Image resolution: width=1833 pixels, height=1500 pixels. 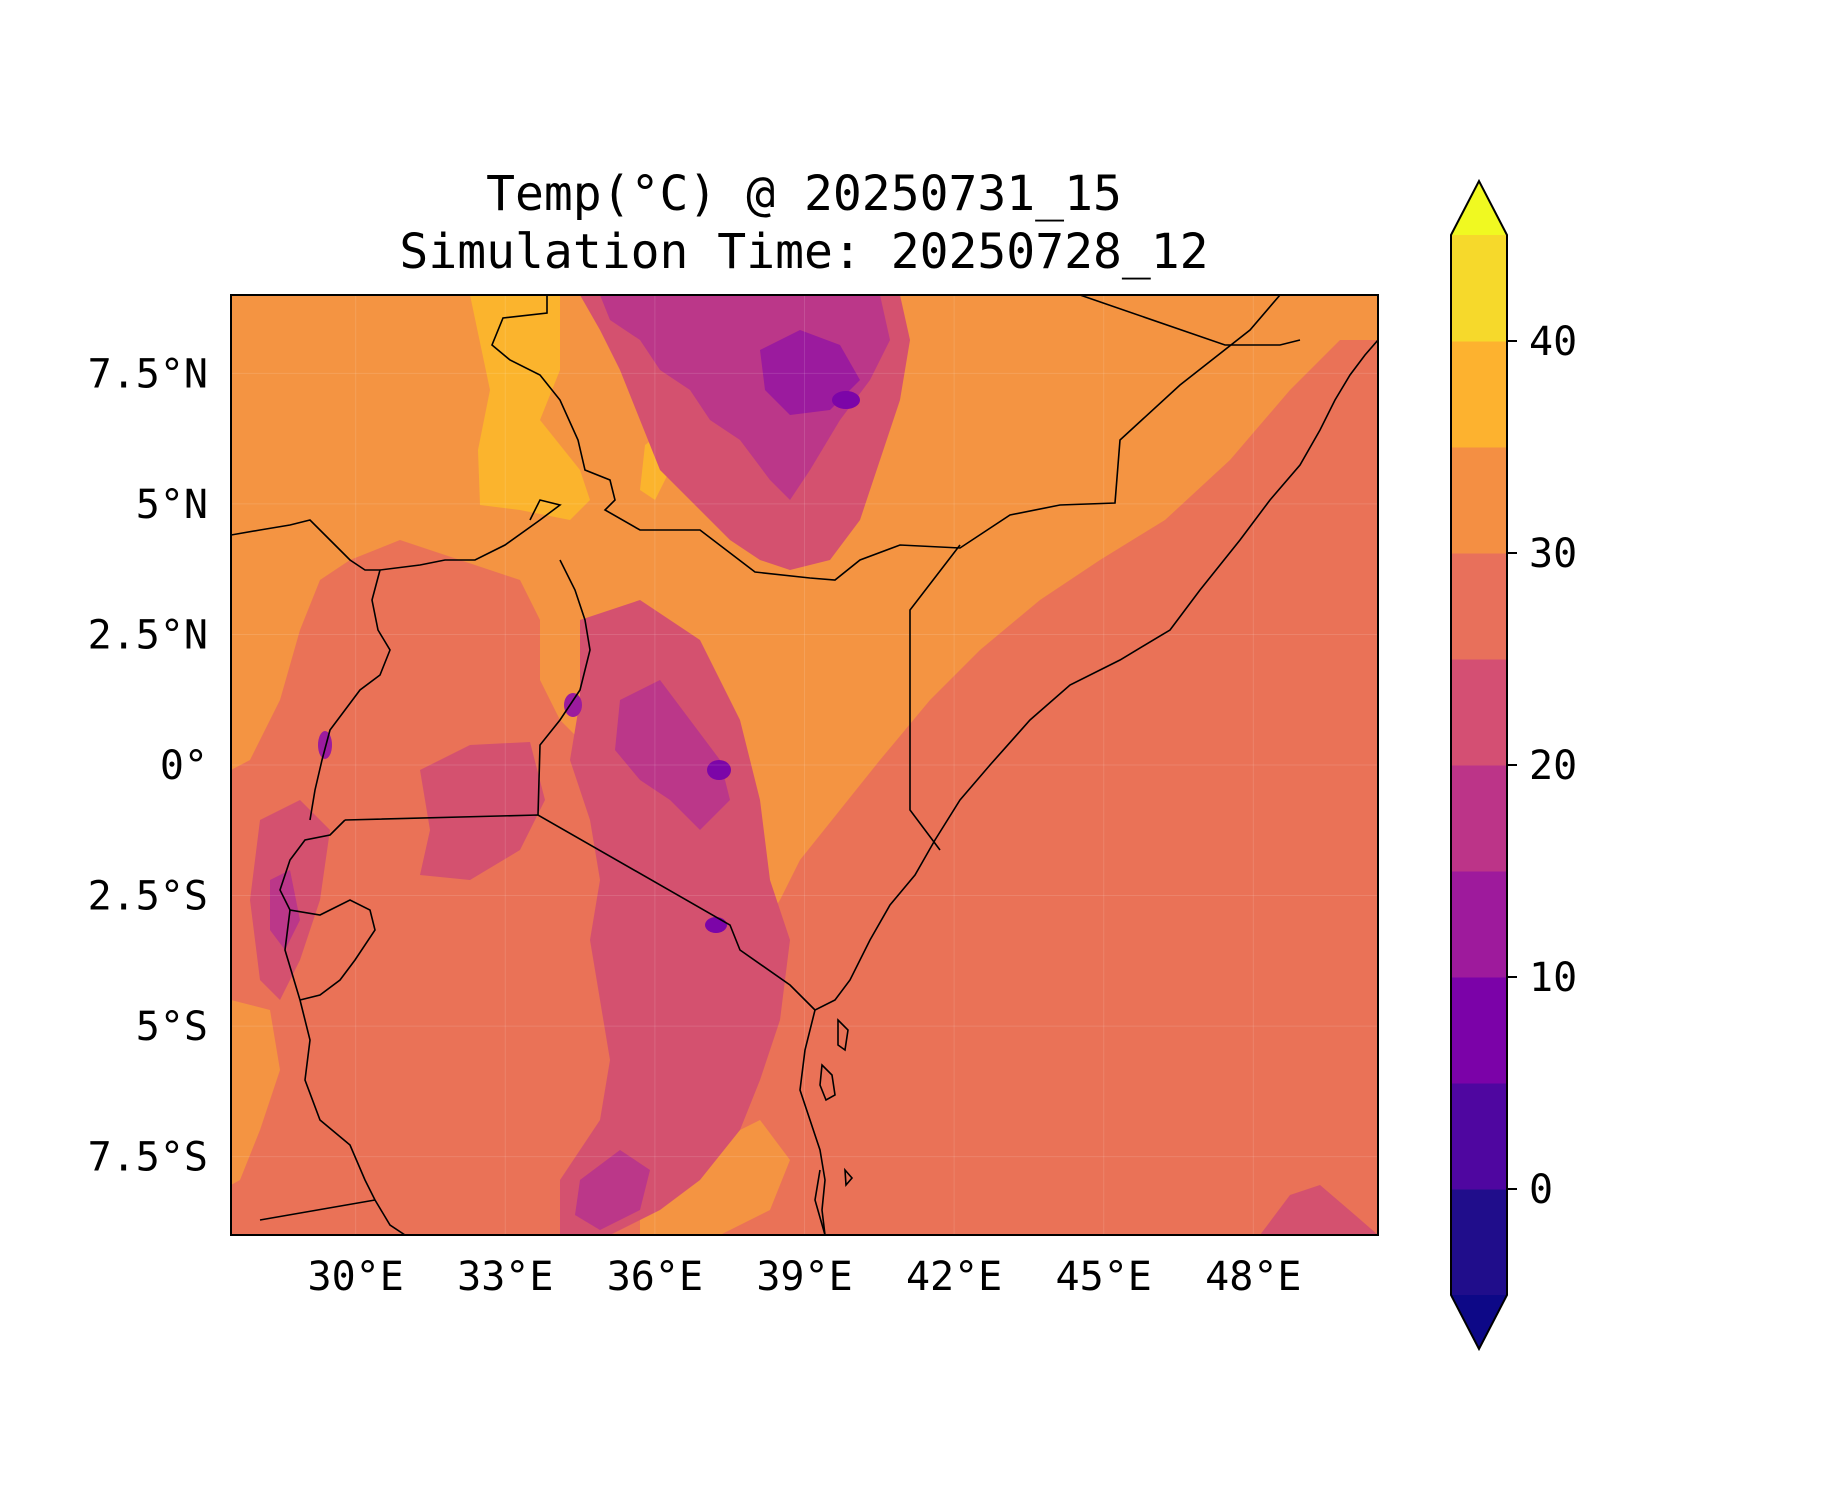 I want to click on island-zanzibar, so click(x=827, y=1082).